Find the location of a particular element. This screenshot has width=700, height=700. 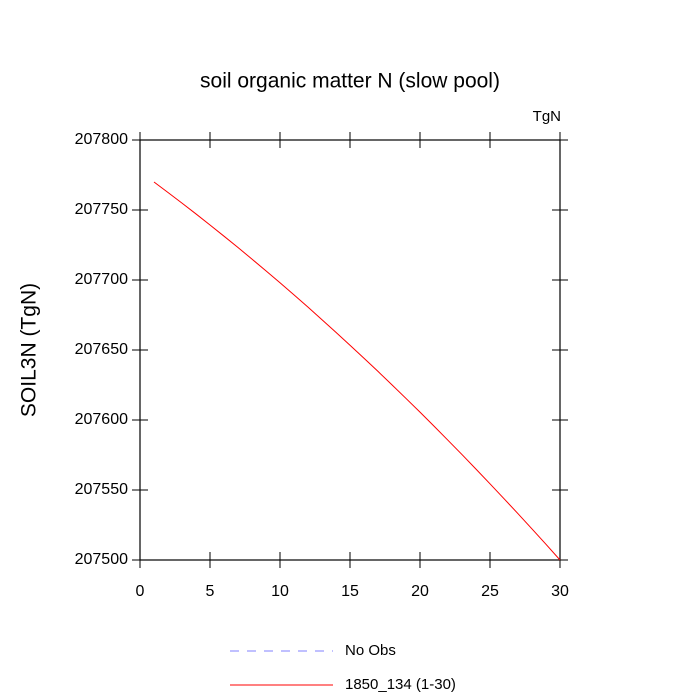

x-tick-label: 10 is located at coordinates (280, 591).